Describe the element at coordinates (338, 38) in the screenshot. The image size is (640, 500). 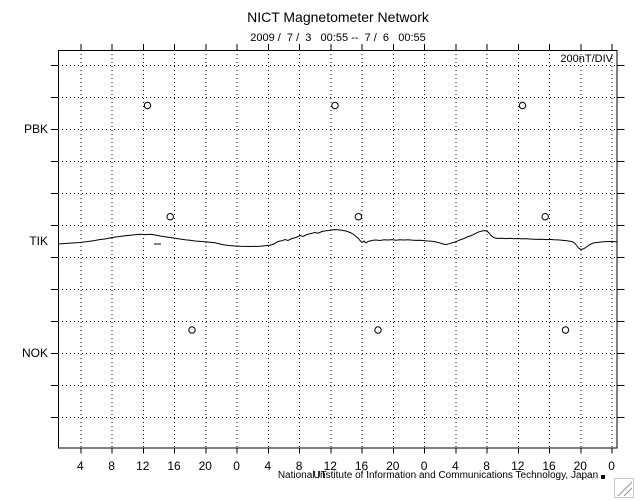
I see `chart-date-range: 2009 / 7 / 3 00:55 -- 7 / 6 00:55` at that location.